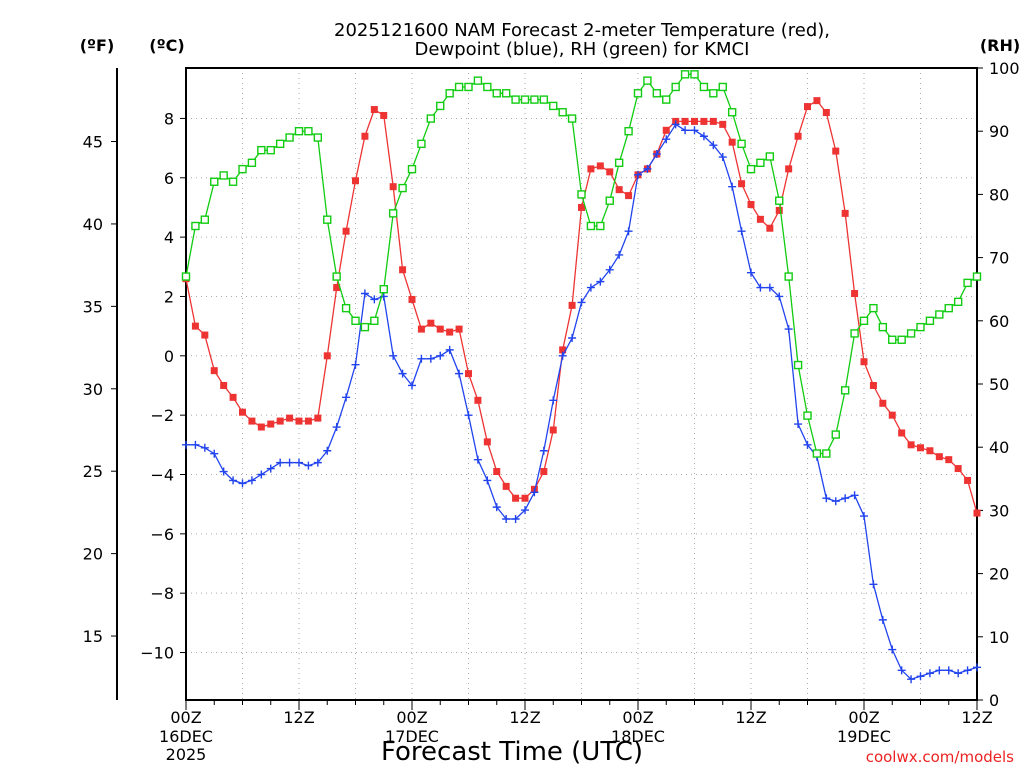  Describe the element at coordinates (93, 389) in the screenshot. I see `fahrenheit-tick-label: 30` at that location.